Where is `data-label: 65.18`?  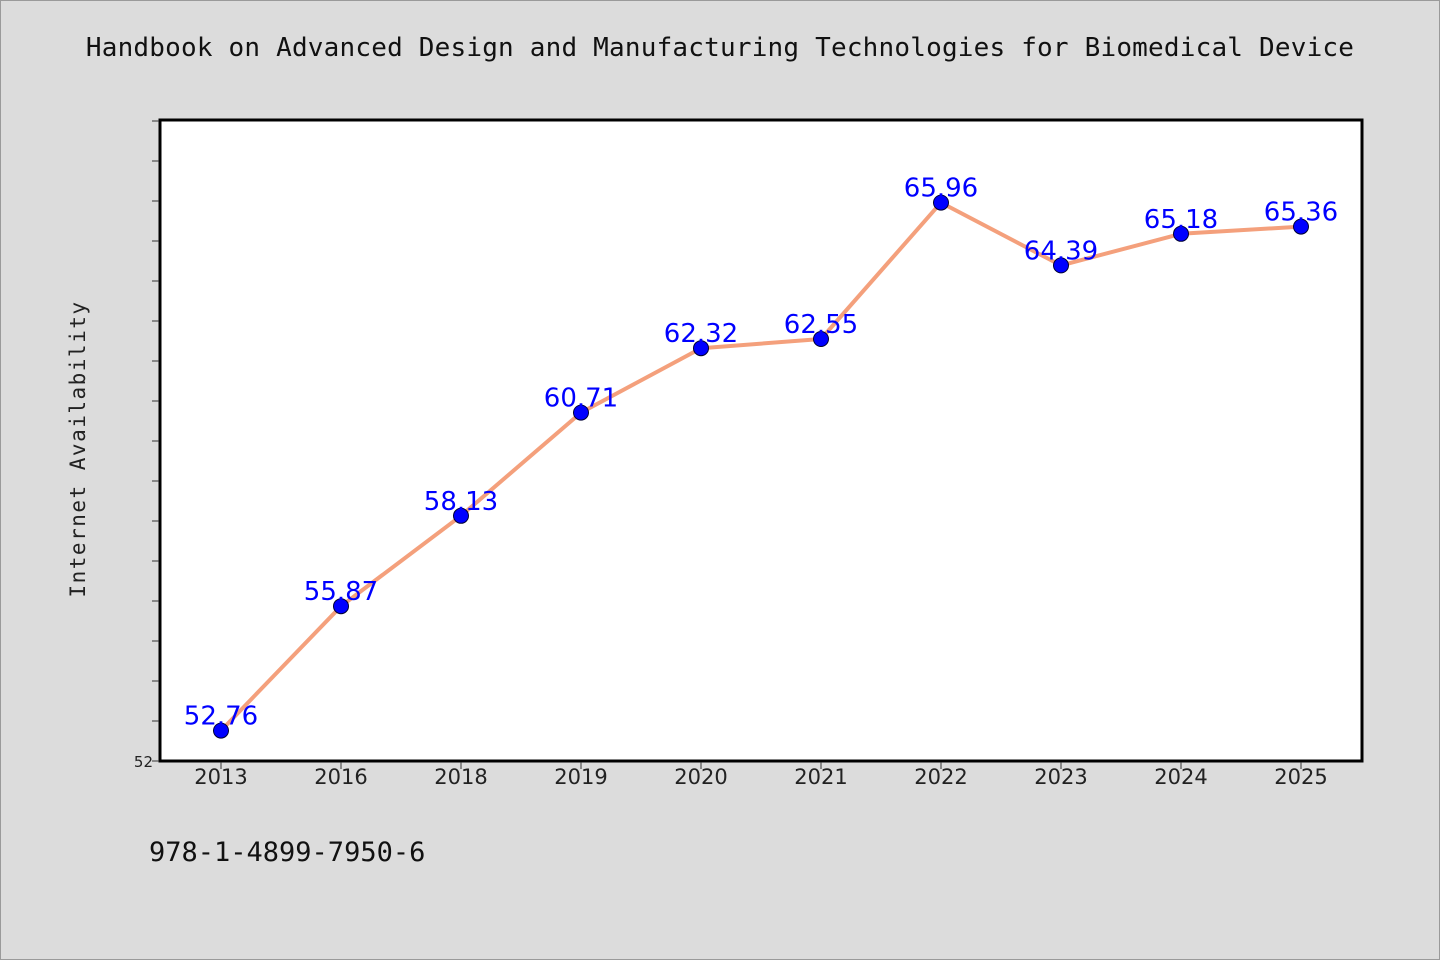 data-label: 65.18 is located at coordinates (1181, 220).